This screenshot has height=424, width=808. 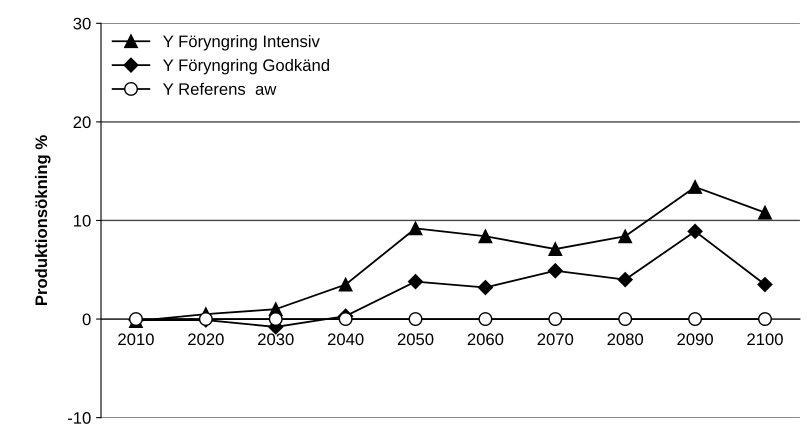 I want to click on legend-label: Y Referens aw, so click(x=219, y=88).